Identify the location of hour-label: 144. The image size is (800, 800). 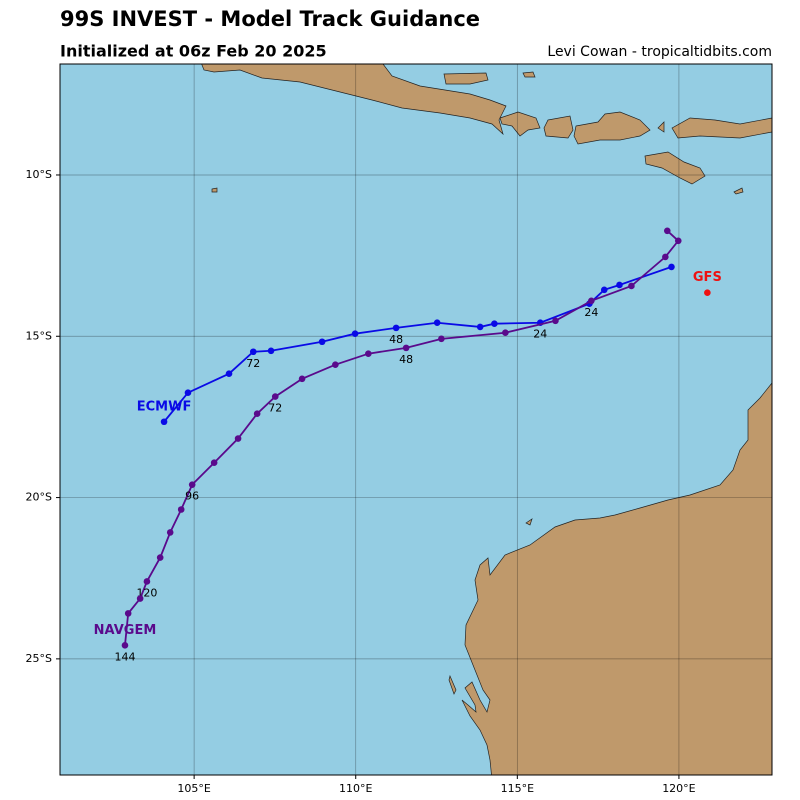
(124, 656).